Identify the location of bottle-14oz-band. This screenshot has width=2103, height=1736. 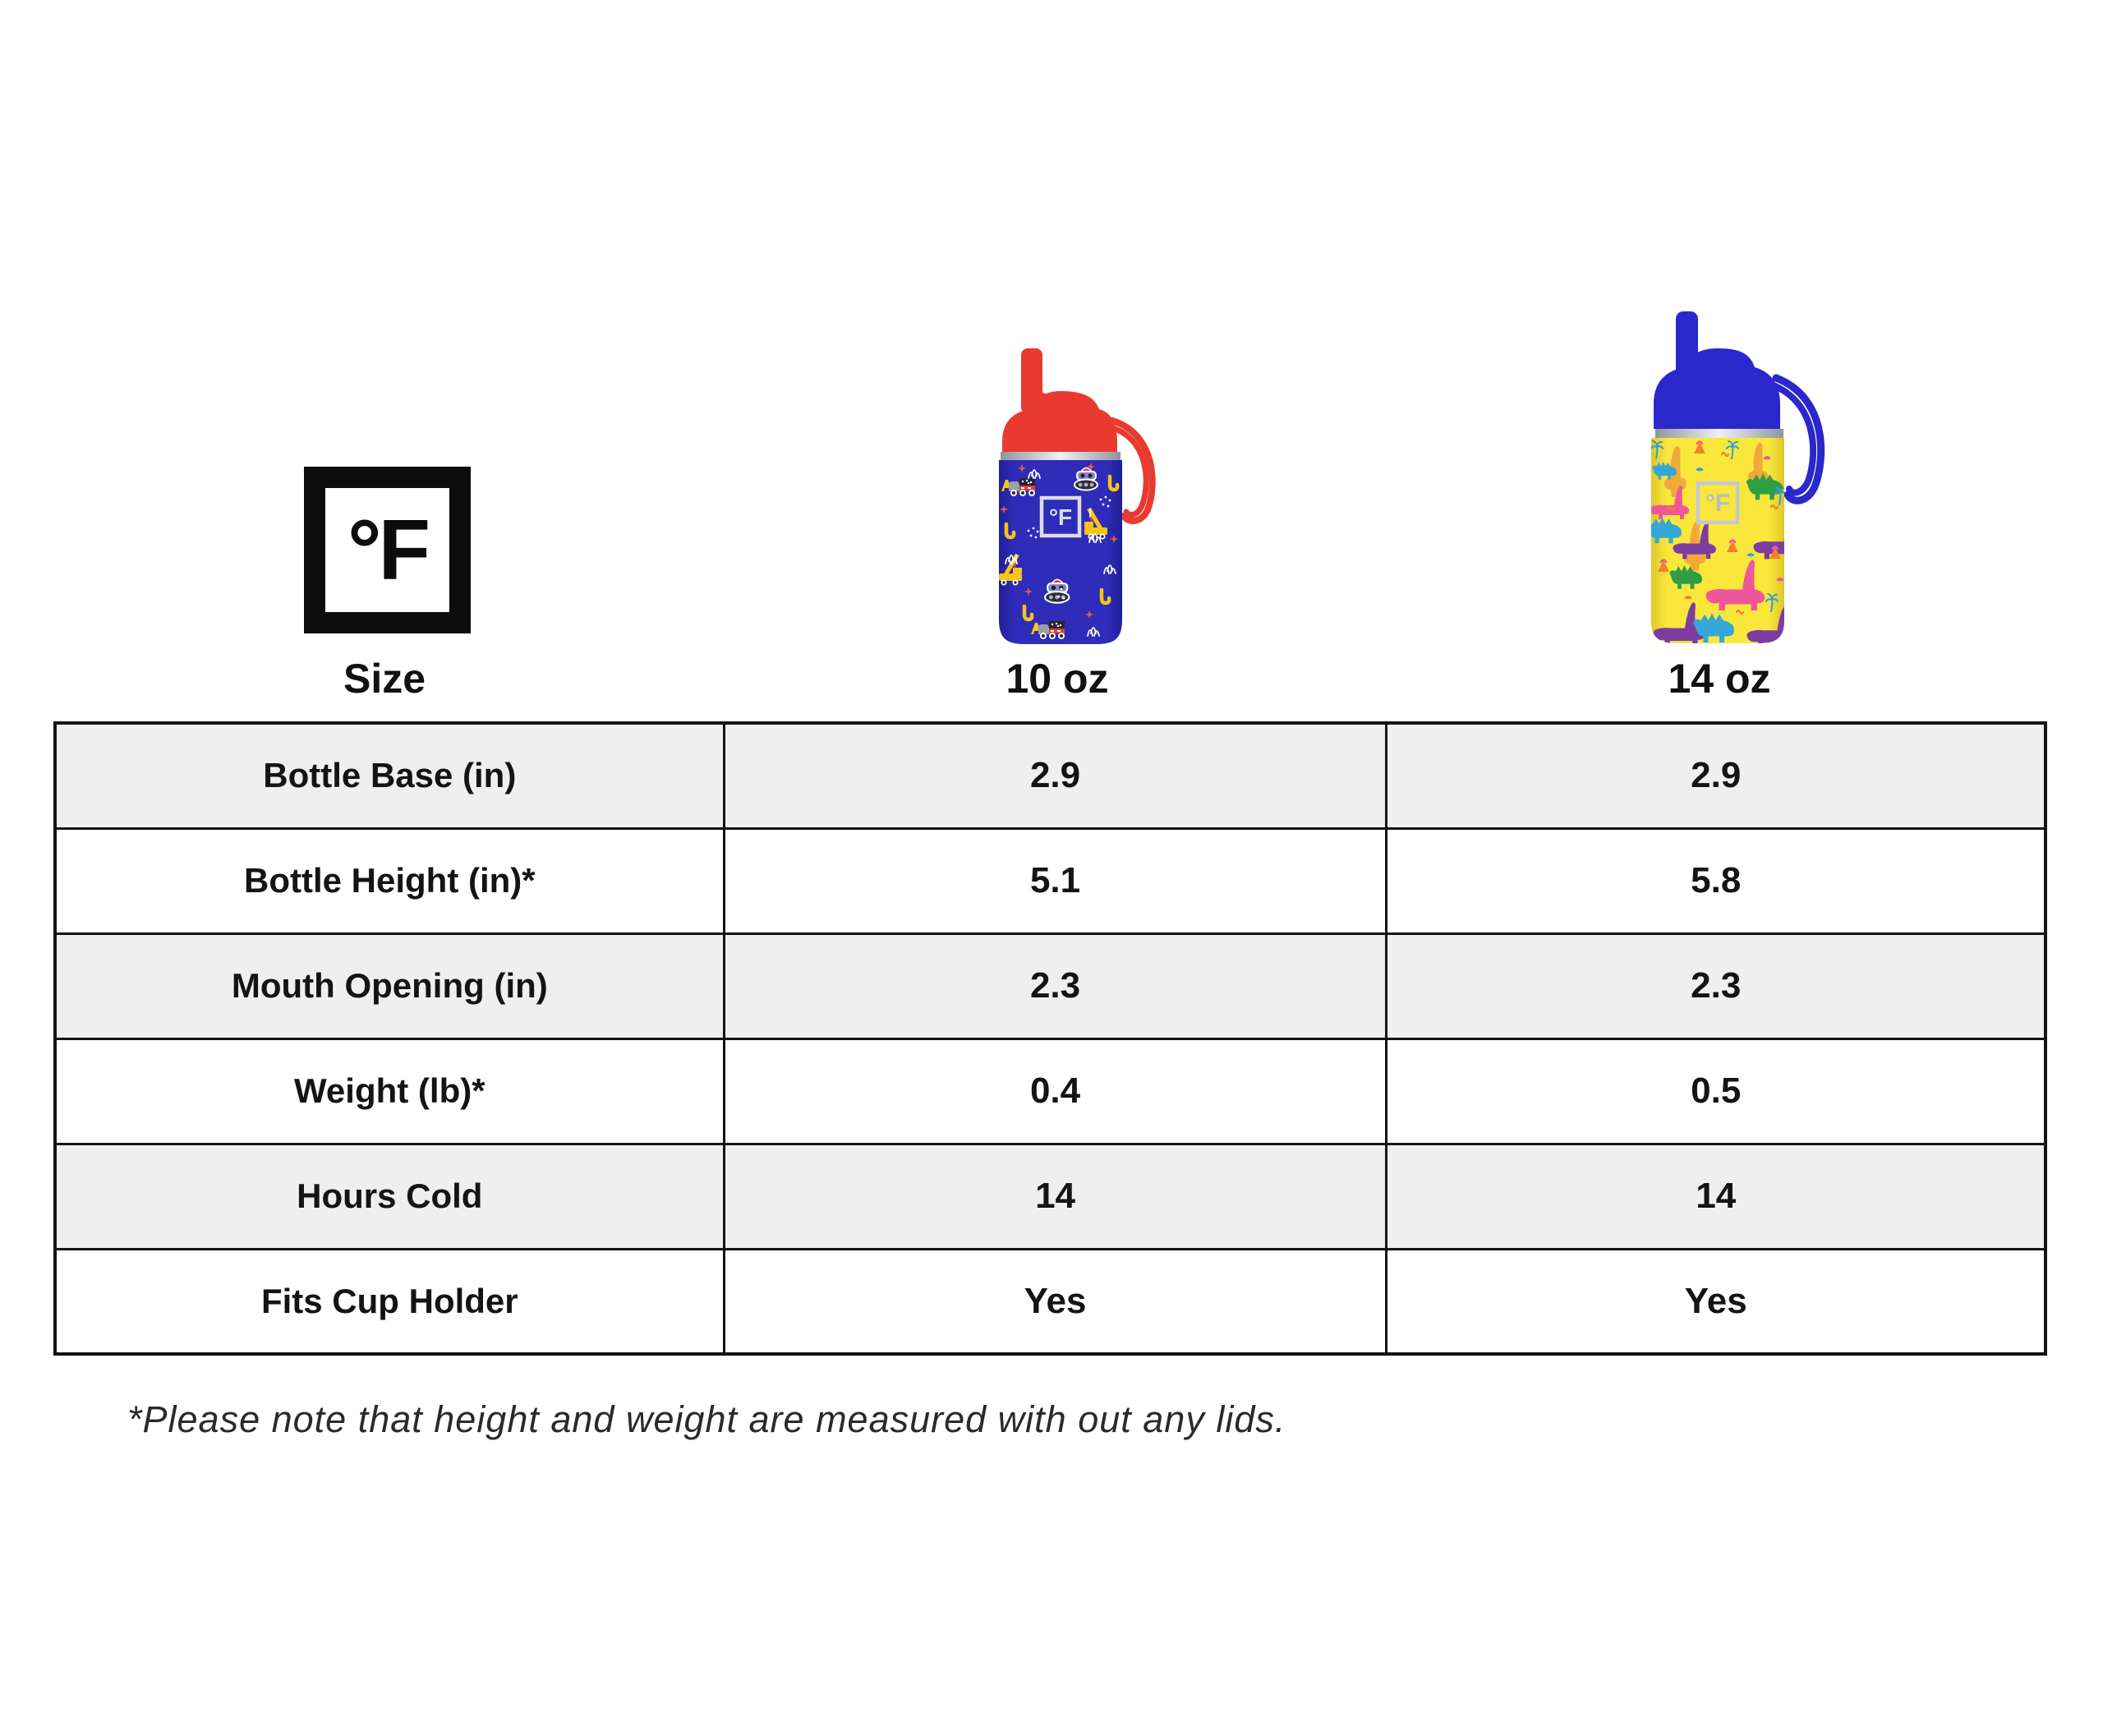
(1719, 434).